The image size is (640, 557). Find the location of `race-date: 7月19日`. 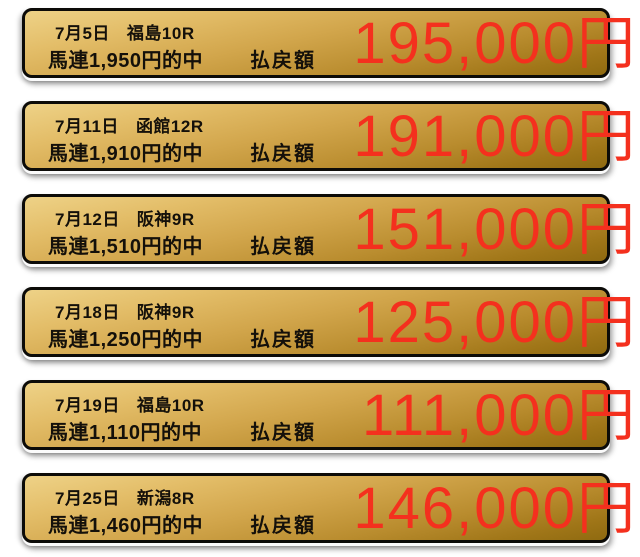

race-date: 7月19日 is located at coordinates (87, 405).